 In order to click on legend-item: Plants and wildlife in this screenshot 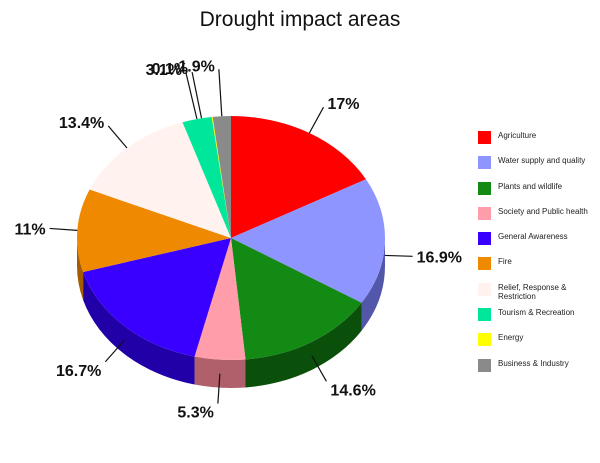, I will do `click(537, 191)`.